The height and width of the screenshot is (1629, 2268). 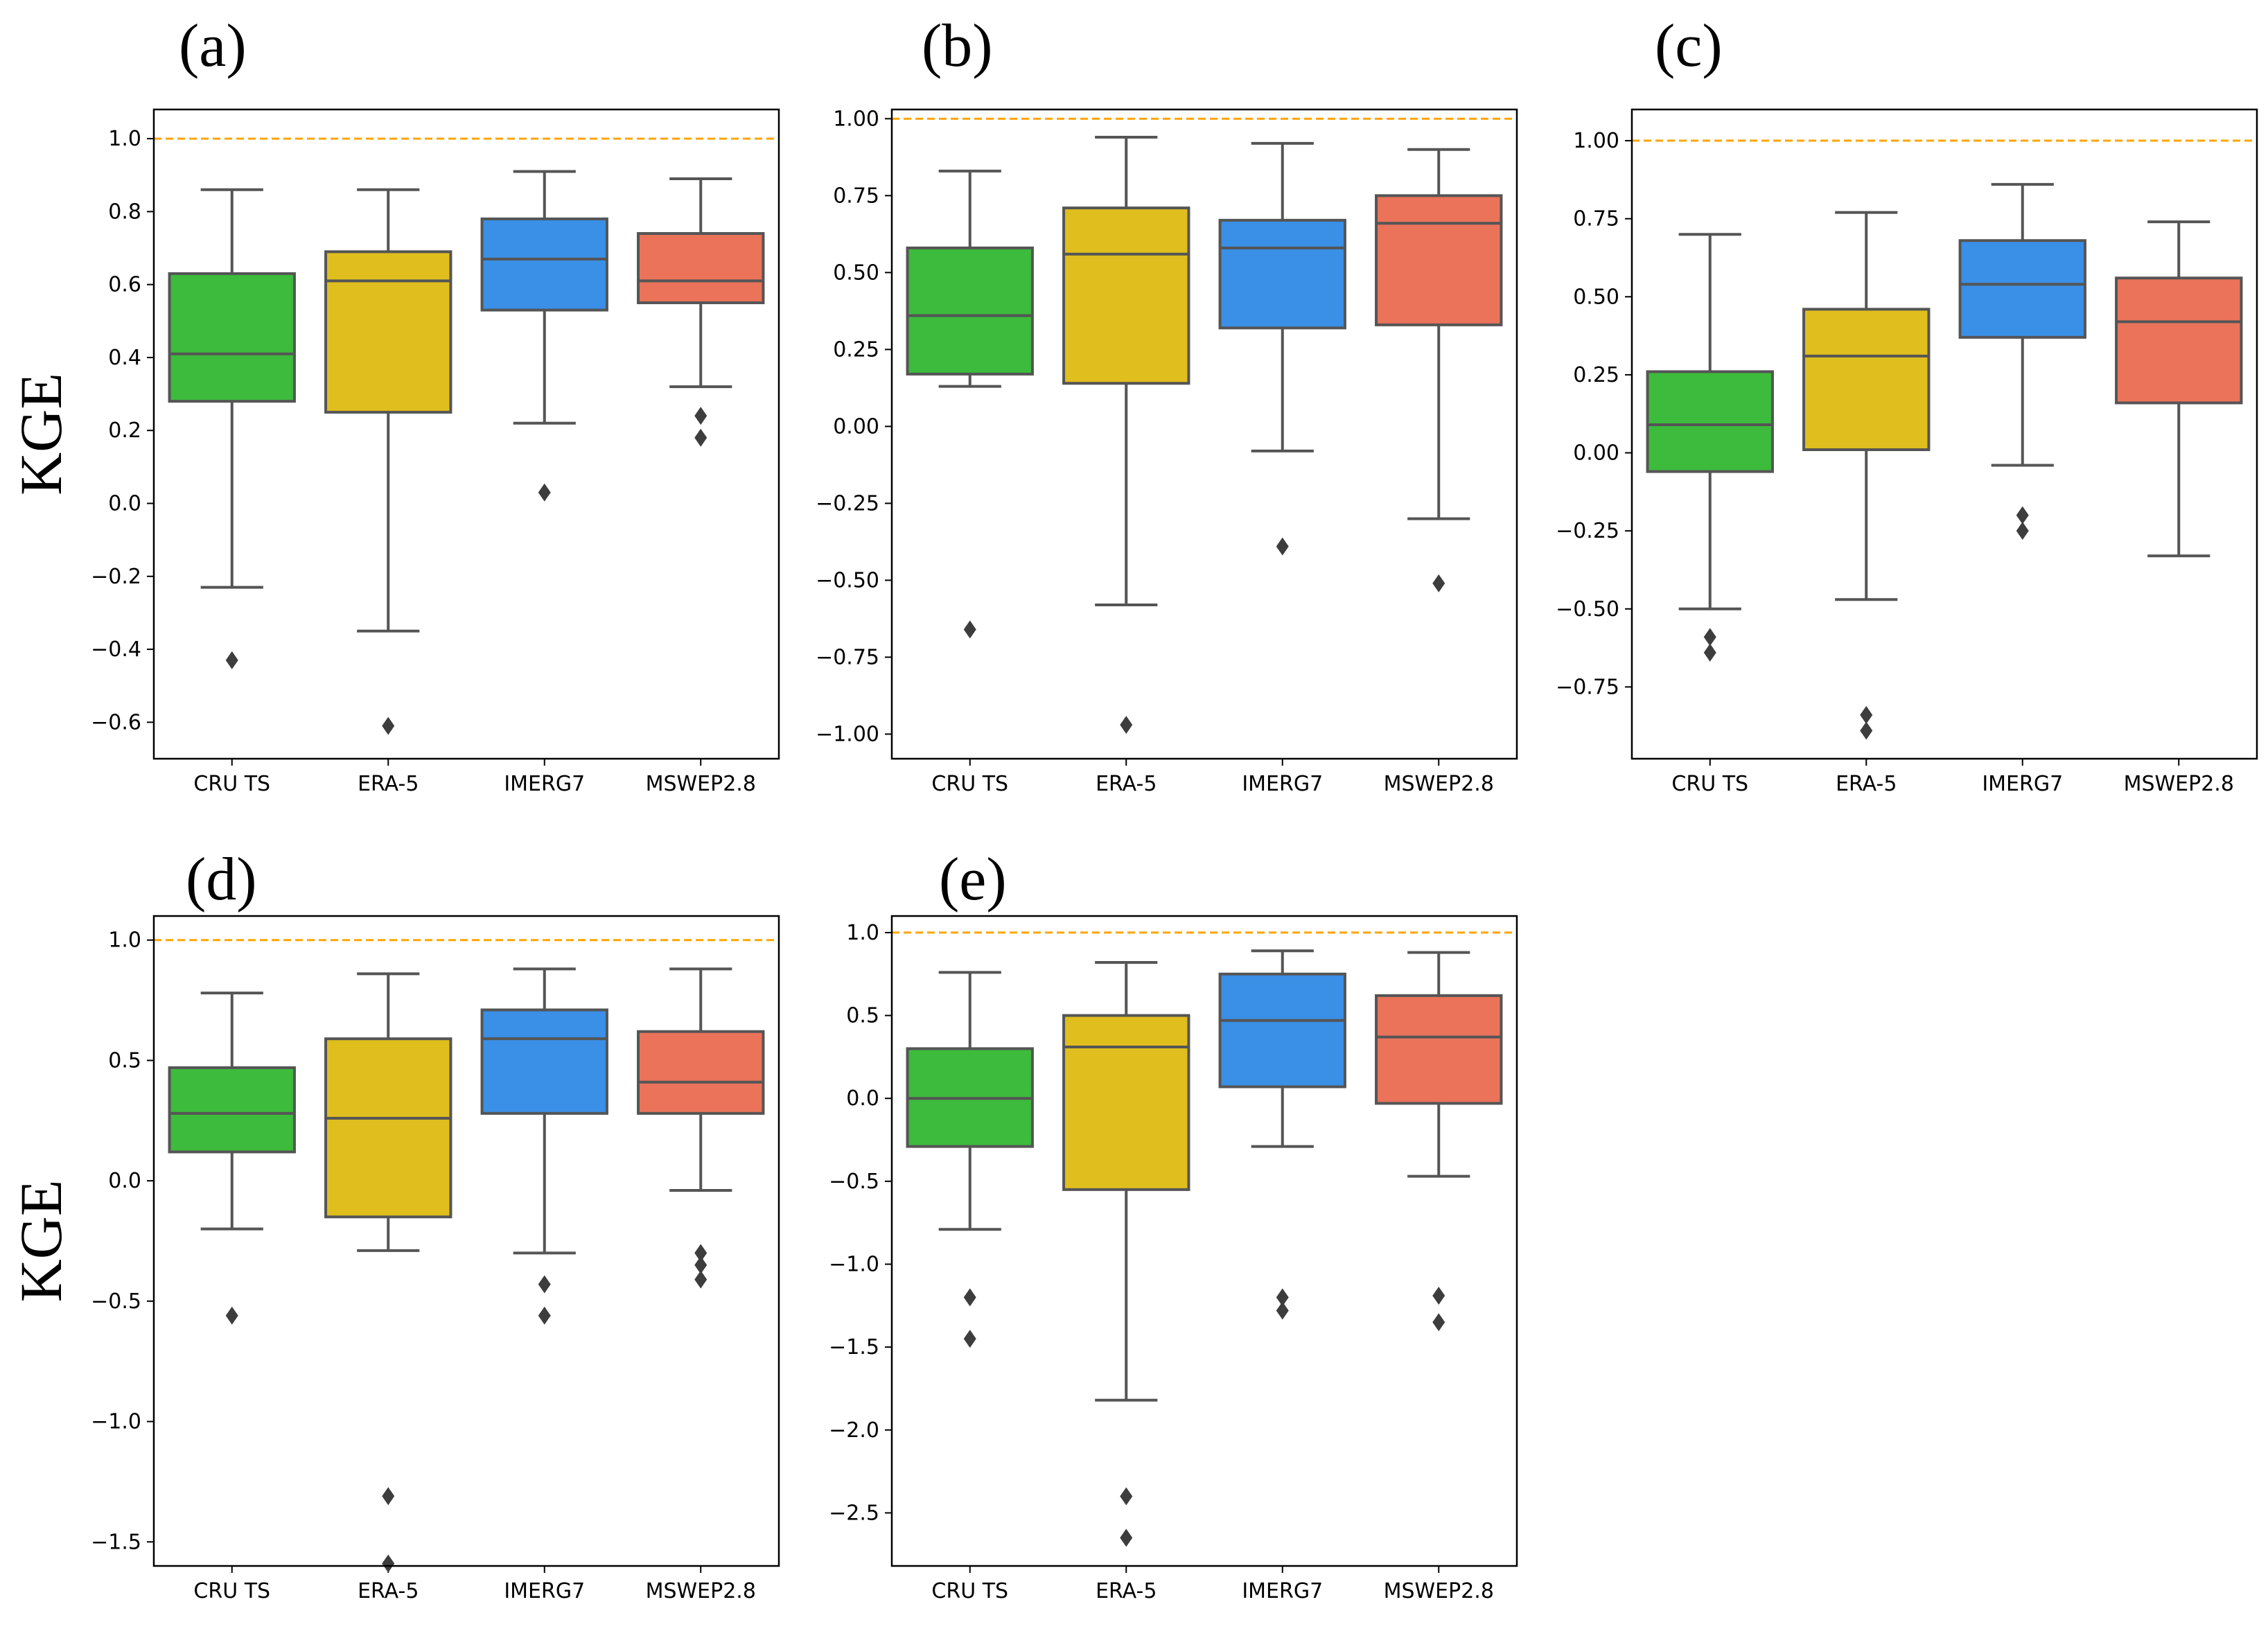 I want to click on y-tick-label: 0.50, so click(x=1596, y=297).